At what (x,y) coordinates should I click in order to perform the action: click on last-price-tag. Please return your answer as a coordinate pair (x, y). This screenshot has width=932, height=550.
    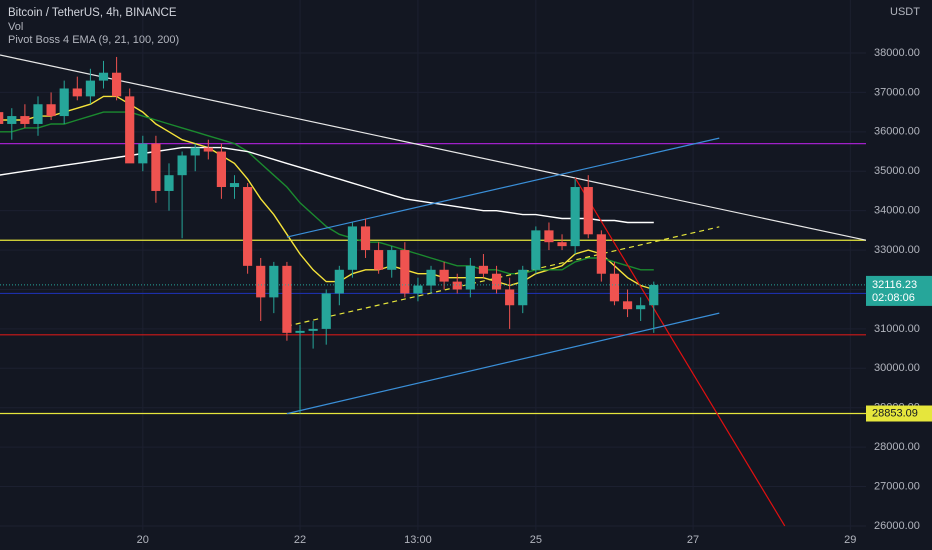
    Looking at the image, I should click on (899, 290).